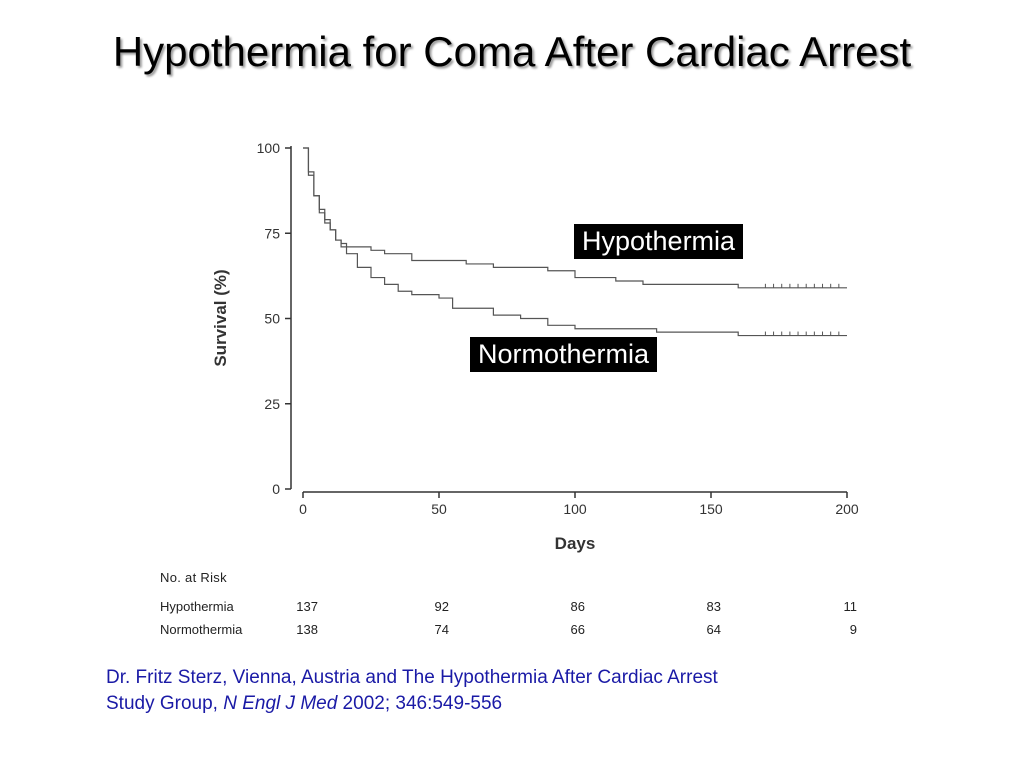 The image size is (1024, 768). I want to click on y-tick-label: 75, so click(272, 233).